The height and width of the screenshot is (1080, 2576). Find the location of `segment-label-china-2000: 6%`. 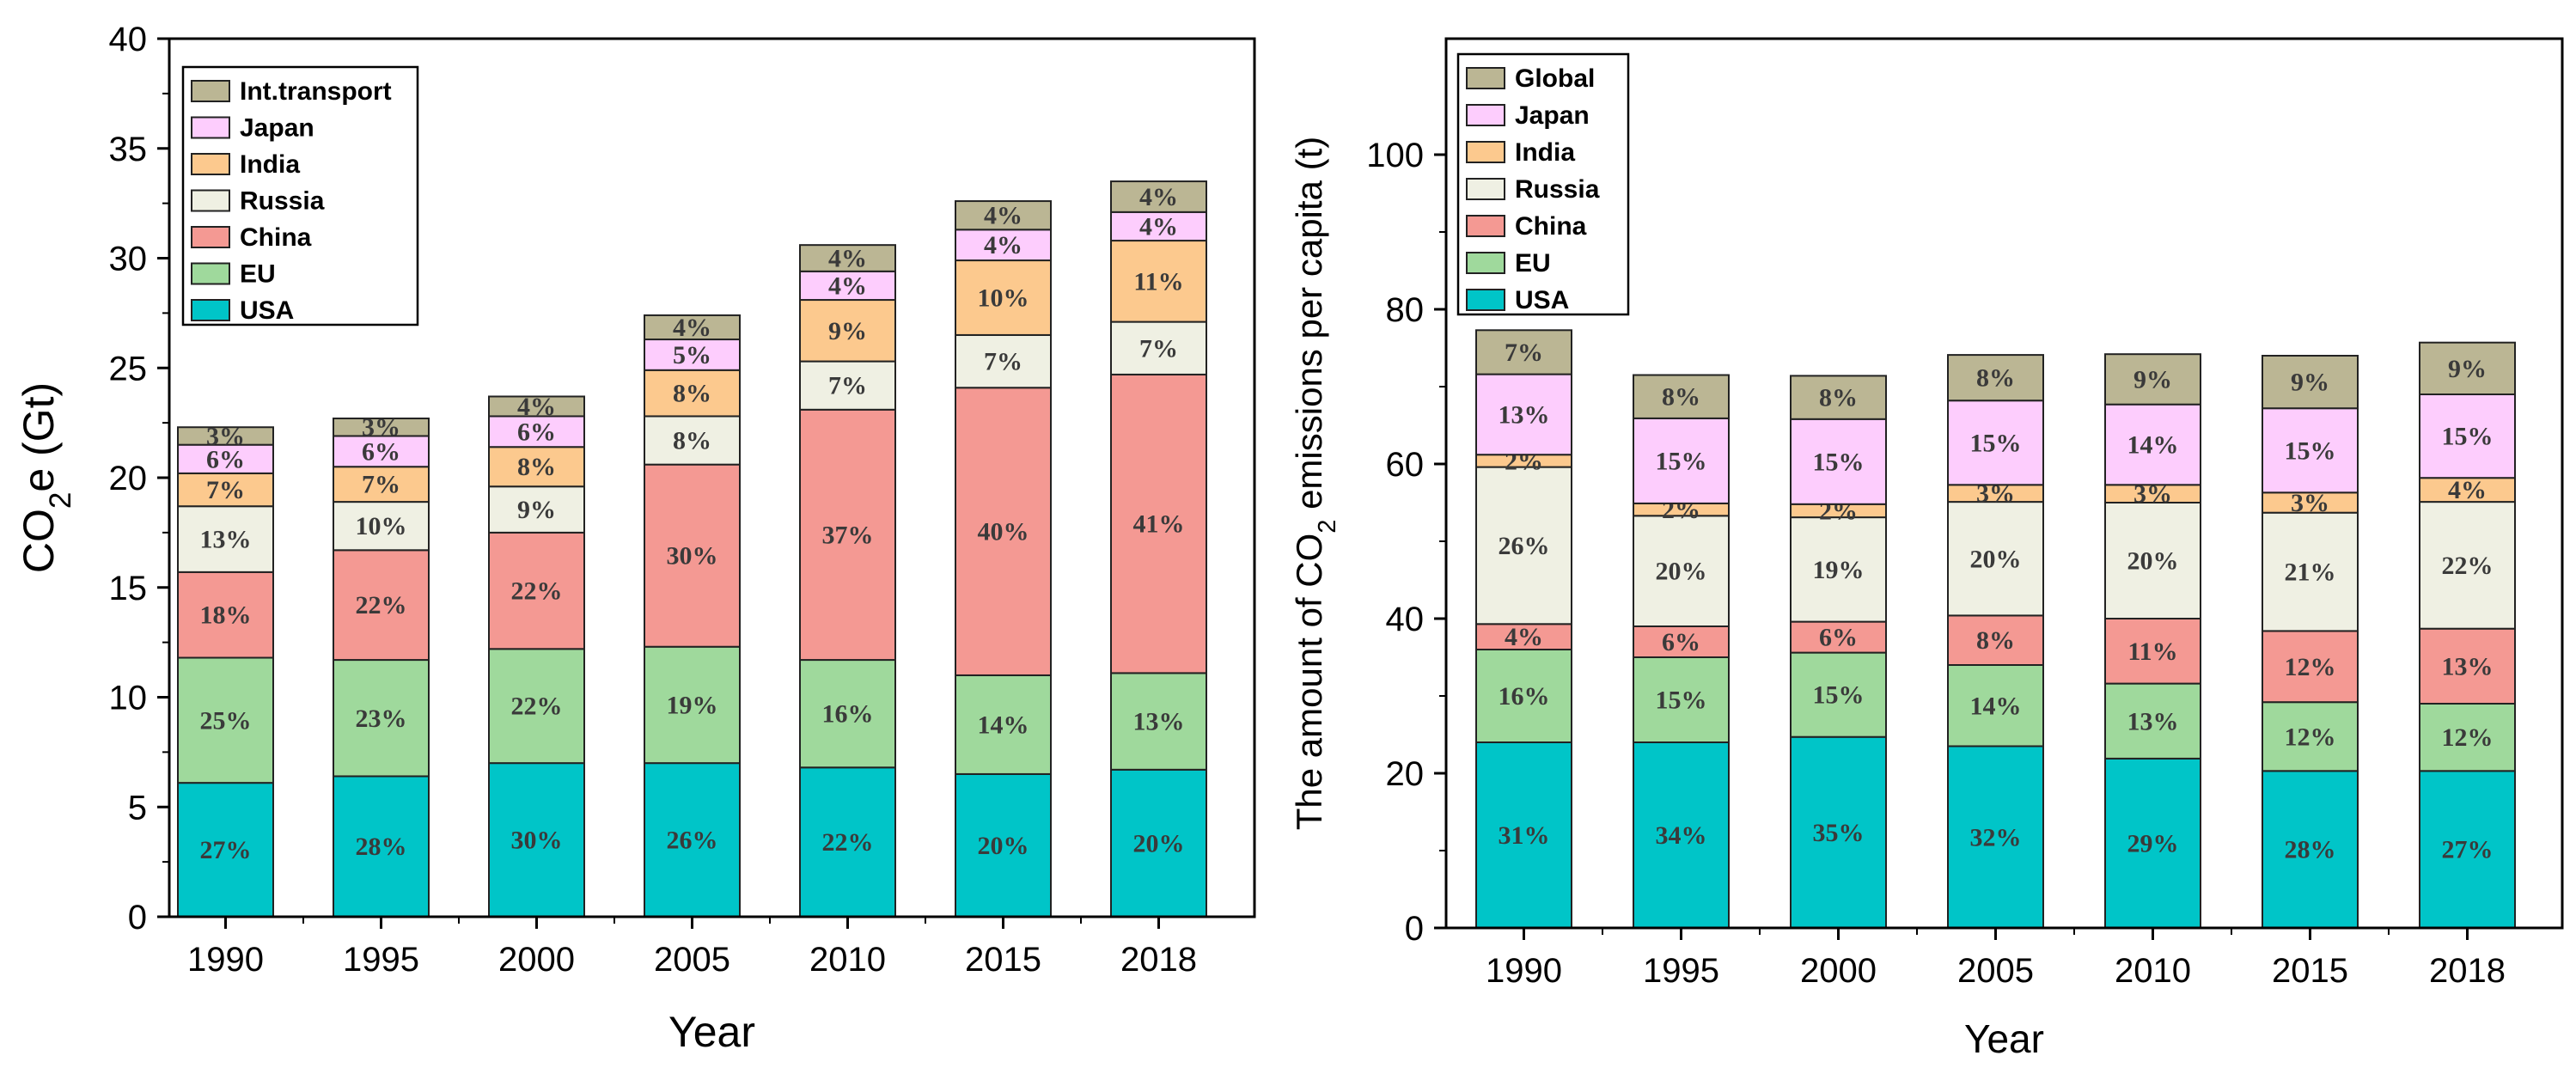

segment-label-china-2000: 6% is located at coordinates (1838, 638).